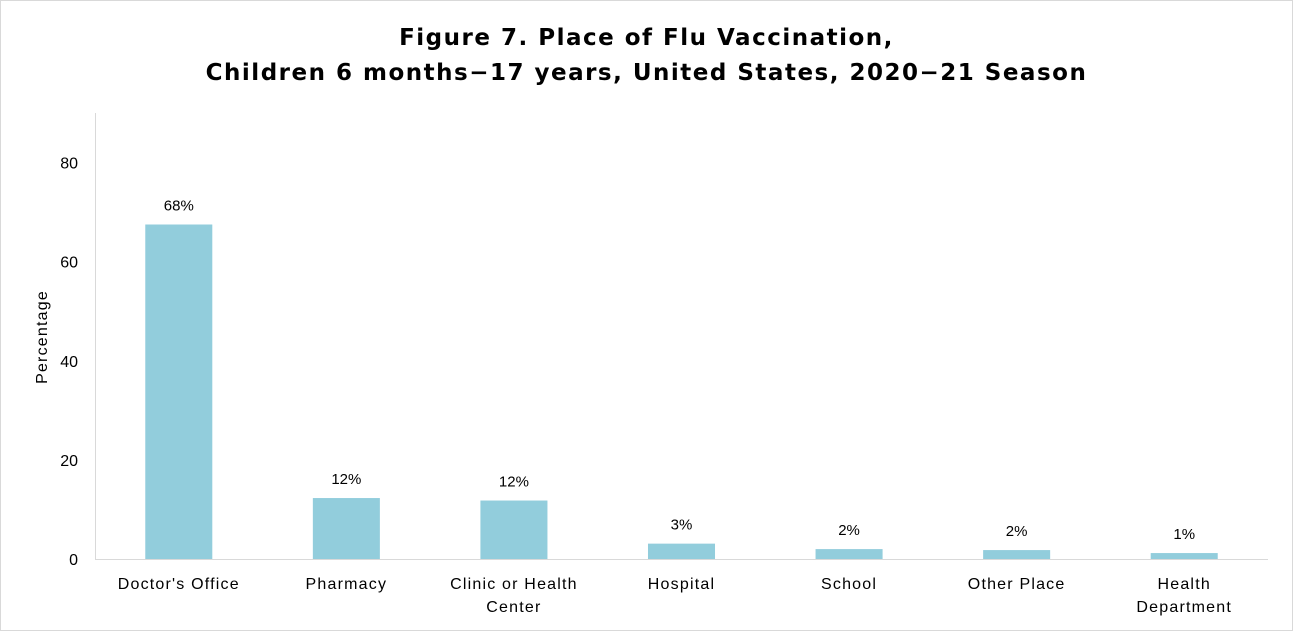  What do you see at coordinates (849, 530) in the screenshot?
I see `data-label-4: 2%` at bounding box center [849, 530].